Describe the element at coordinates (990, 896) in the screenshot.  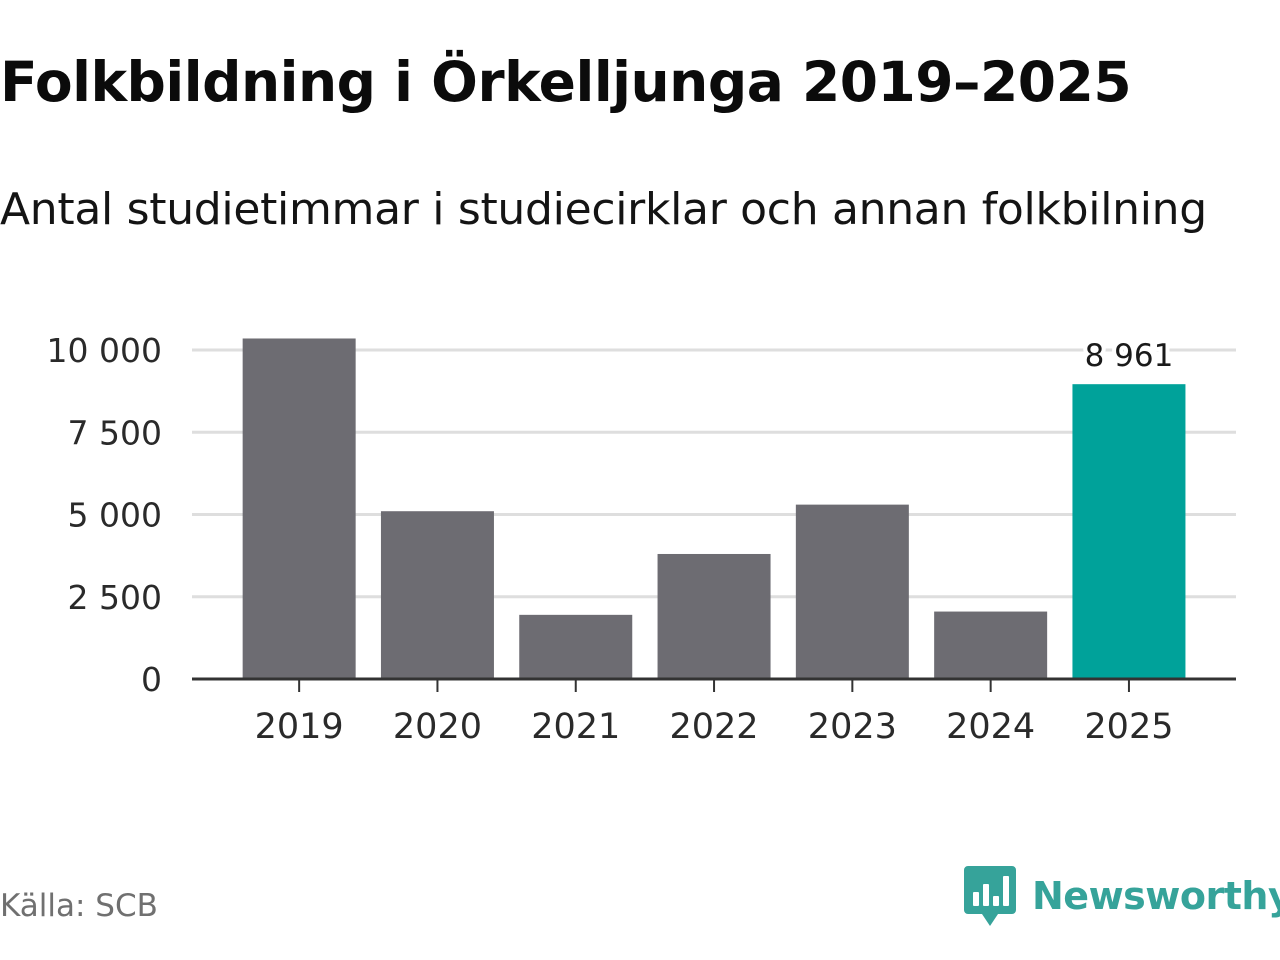
I see `newsworthy-logo-icon` at that location.